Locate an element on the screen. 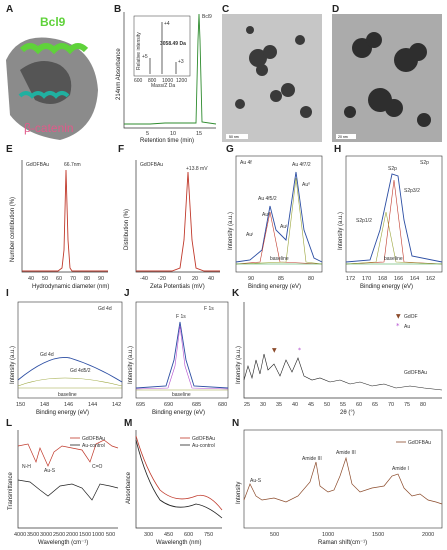  m-xlabel: Wavelength (nm) is located at coordinates (178, 543).